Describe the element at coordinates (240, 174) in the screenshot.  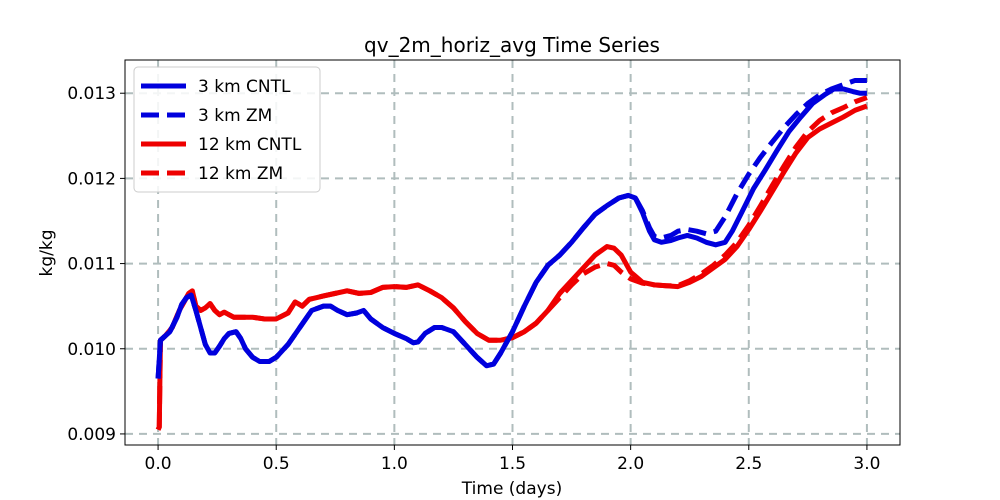
I see `legend-label: 12 km ZM` at that location.